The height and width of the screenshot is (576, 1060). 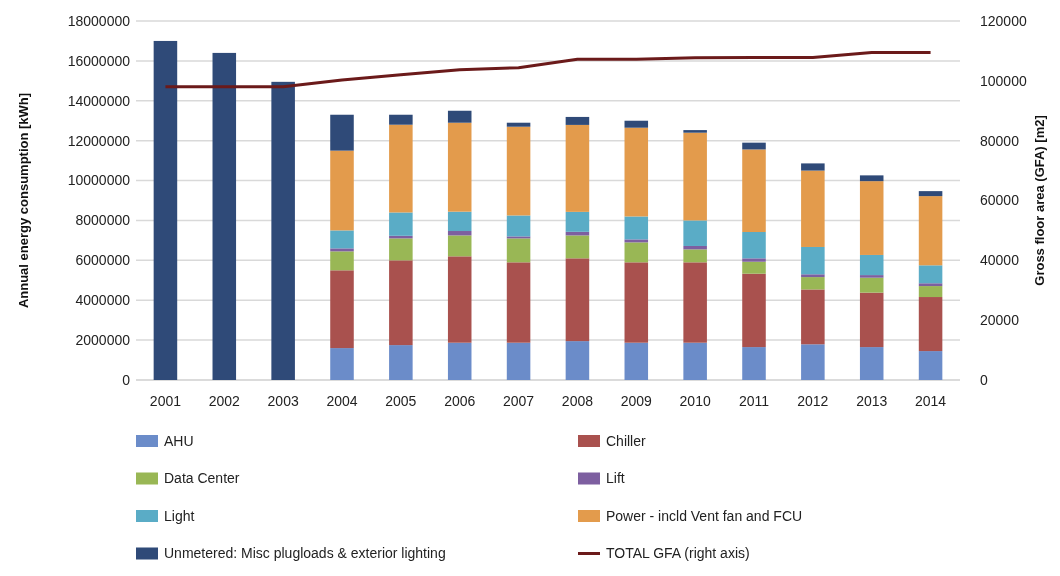 I want to click on x-tick-label: 2009, so click(x=636, y=401).